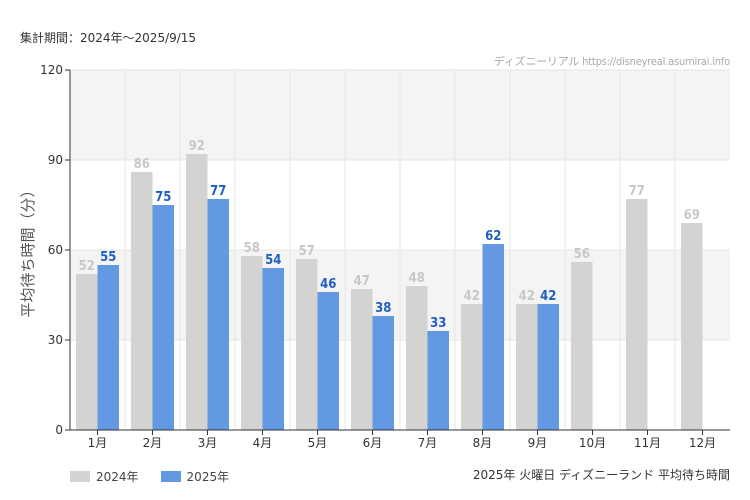 Image resolution: width=750 pixels, height=500 pixels. Describe the element at coordinates (601, 475) in the screenshot. I see `chart-title: 2025年 火曜日 ディズニーランド 平均待ち時間` at that location.